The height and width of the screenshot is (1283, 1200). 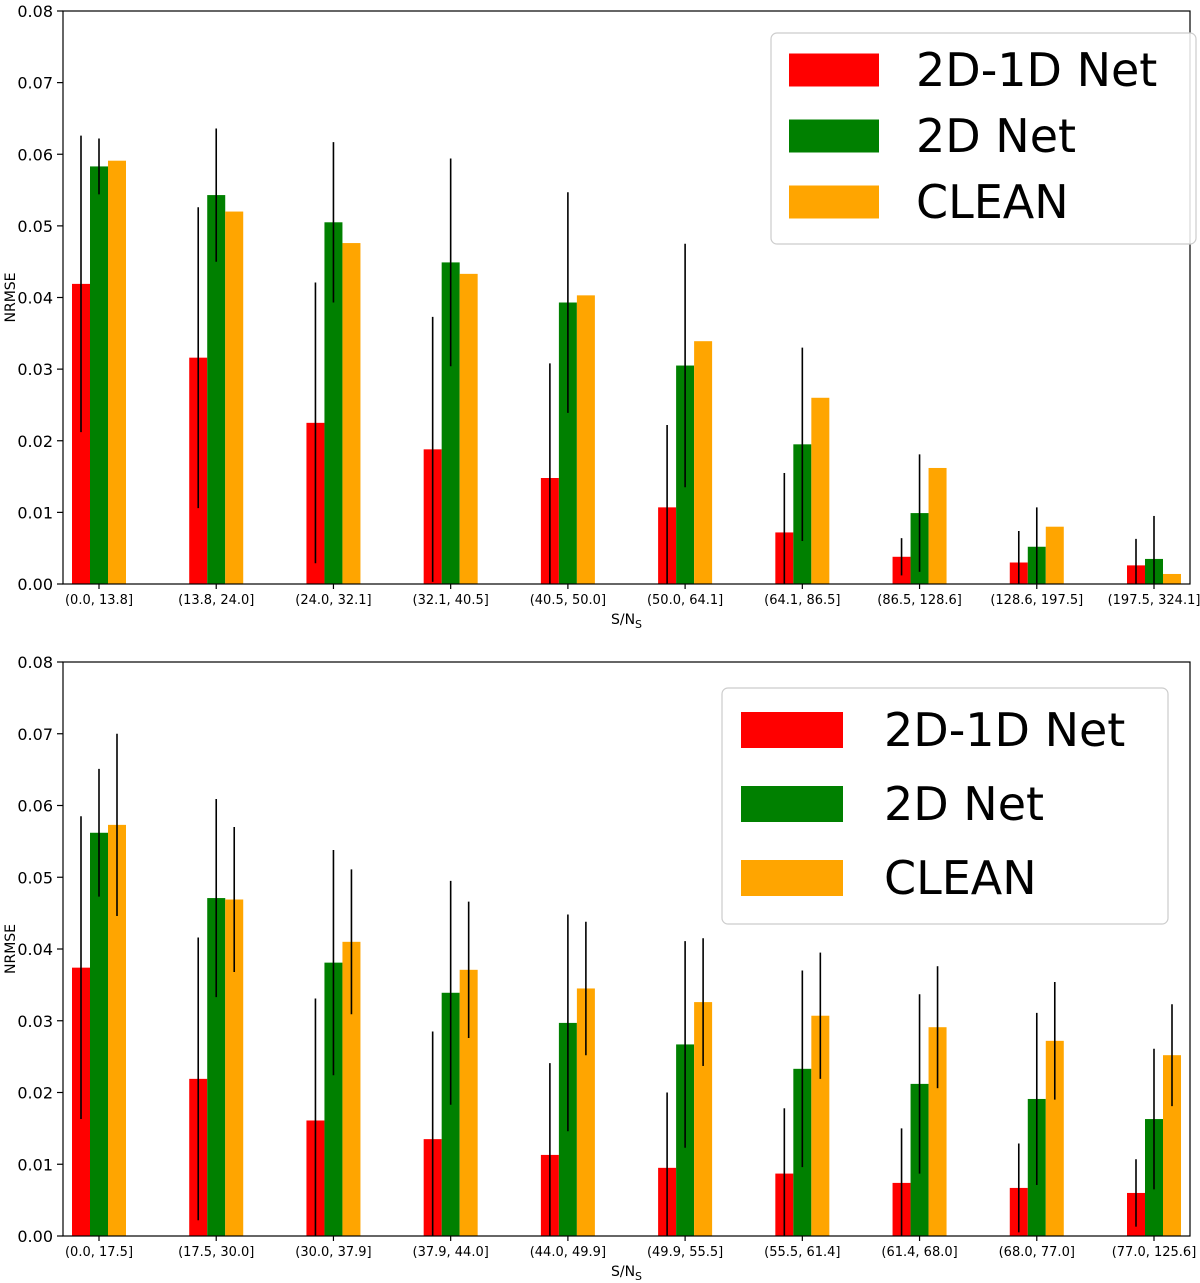 What do you see at coordinates (1037, 1252) in the screenshot?
I see `x-tick-label: (68.0, 77.0]` at bounding box center [1037, 1252].